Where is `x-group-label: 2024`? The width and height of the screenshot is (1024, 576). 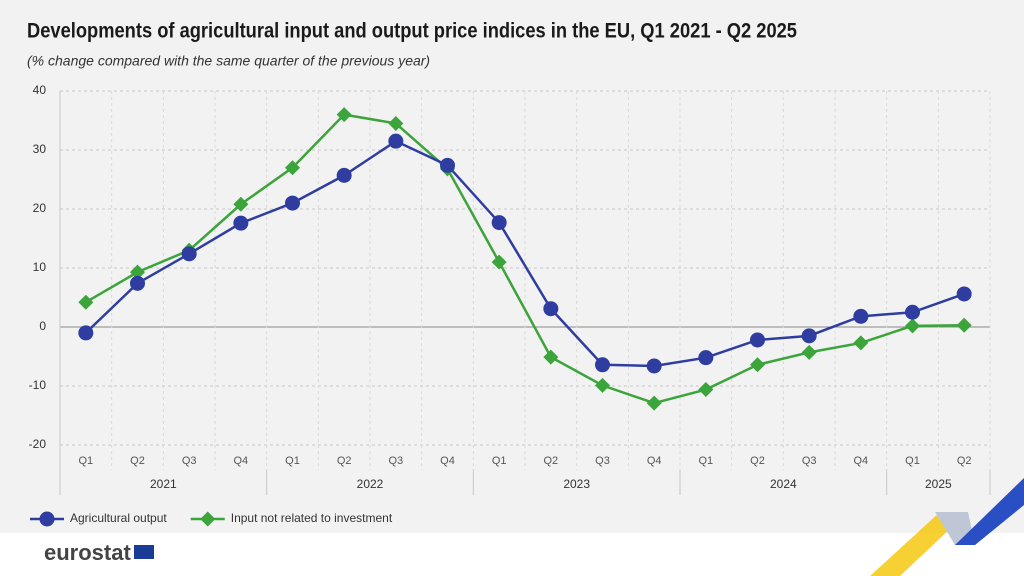
x-group-label: 2024 is located at coordinates (783, 484).